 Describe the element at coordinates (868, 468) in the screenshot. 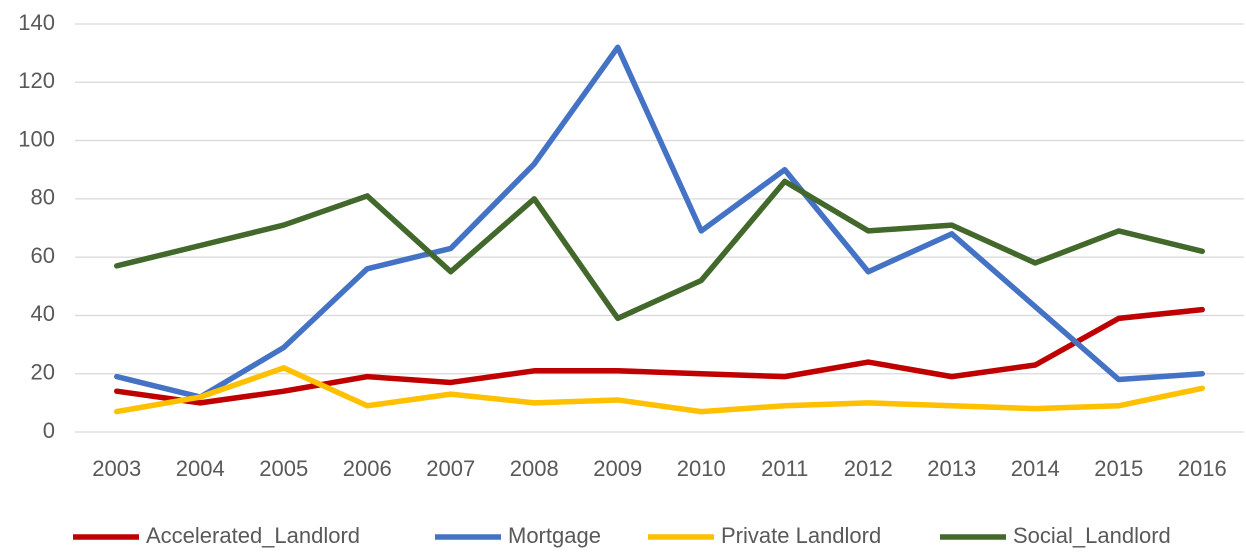

I see `x-tick-label: 2012` at that location.